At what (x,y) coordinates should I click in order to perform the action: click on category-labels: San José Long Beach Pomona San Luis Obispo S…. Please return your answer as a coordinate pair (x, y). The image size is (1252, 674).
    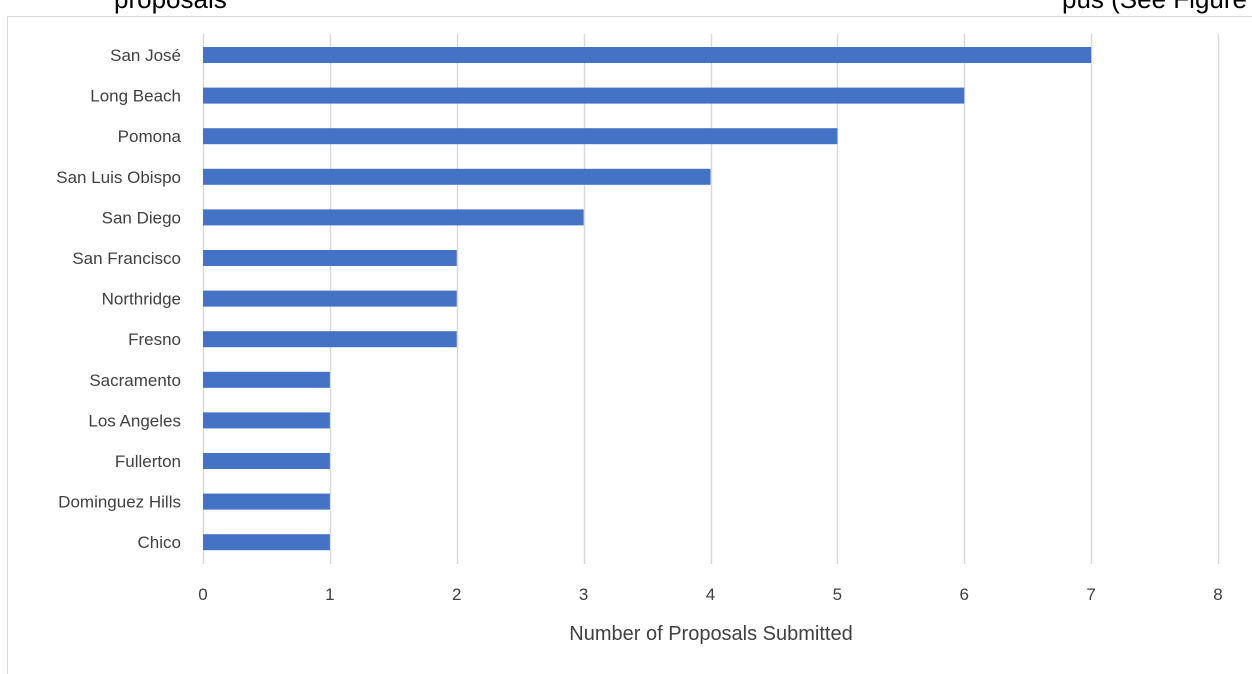
    Looking at the image, I should click on (118, 299).